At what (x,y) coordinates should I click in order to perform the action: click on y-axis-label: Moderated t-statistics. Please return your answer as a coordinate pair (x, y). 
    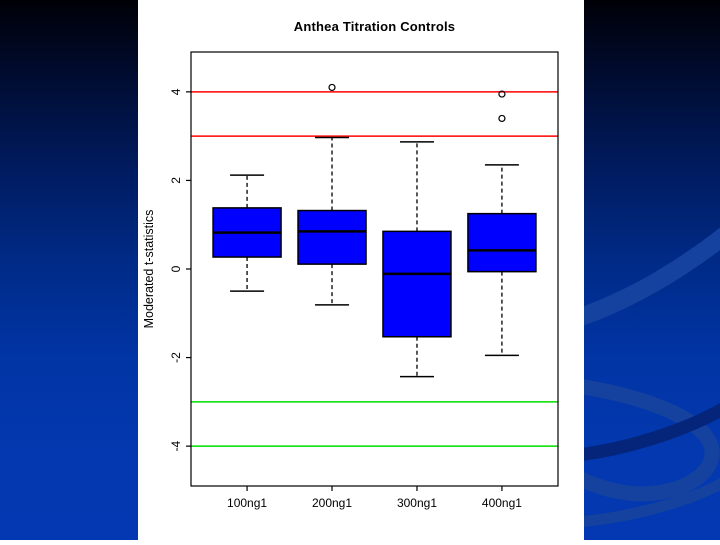
    Looking at the image, I should click on (149, 269).